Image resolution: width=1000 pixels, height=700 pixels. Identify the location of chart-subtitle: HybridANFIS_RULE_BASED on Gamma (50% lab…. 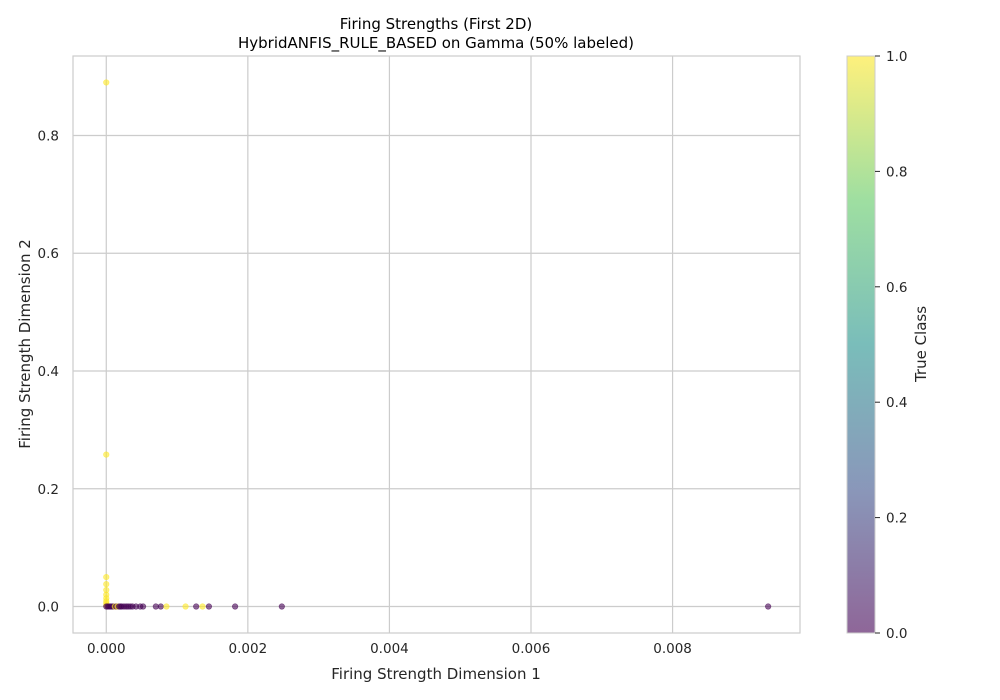
(436, 43).